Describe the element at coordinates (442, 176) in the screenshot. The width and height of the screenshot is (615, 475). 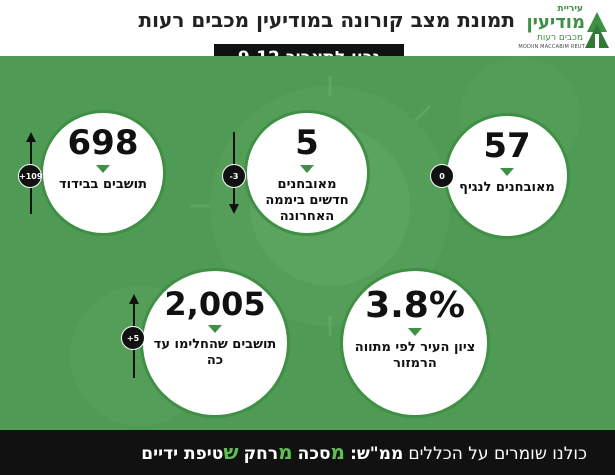
I see `delta-badge: 0` at that location.